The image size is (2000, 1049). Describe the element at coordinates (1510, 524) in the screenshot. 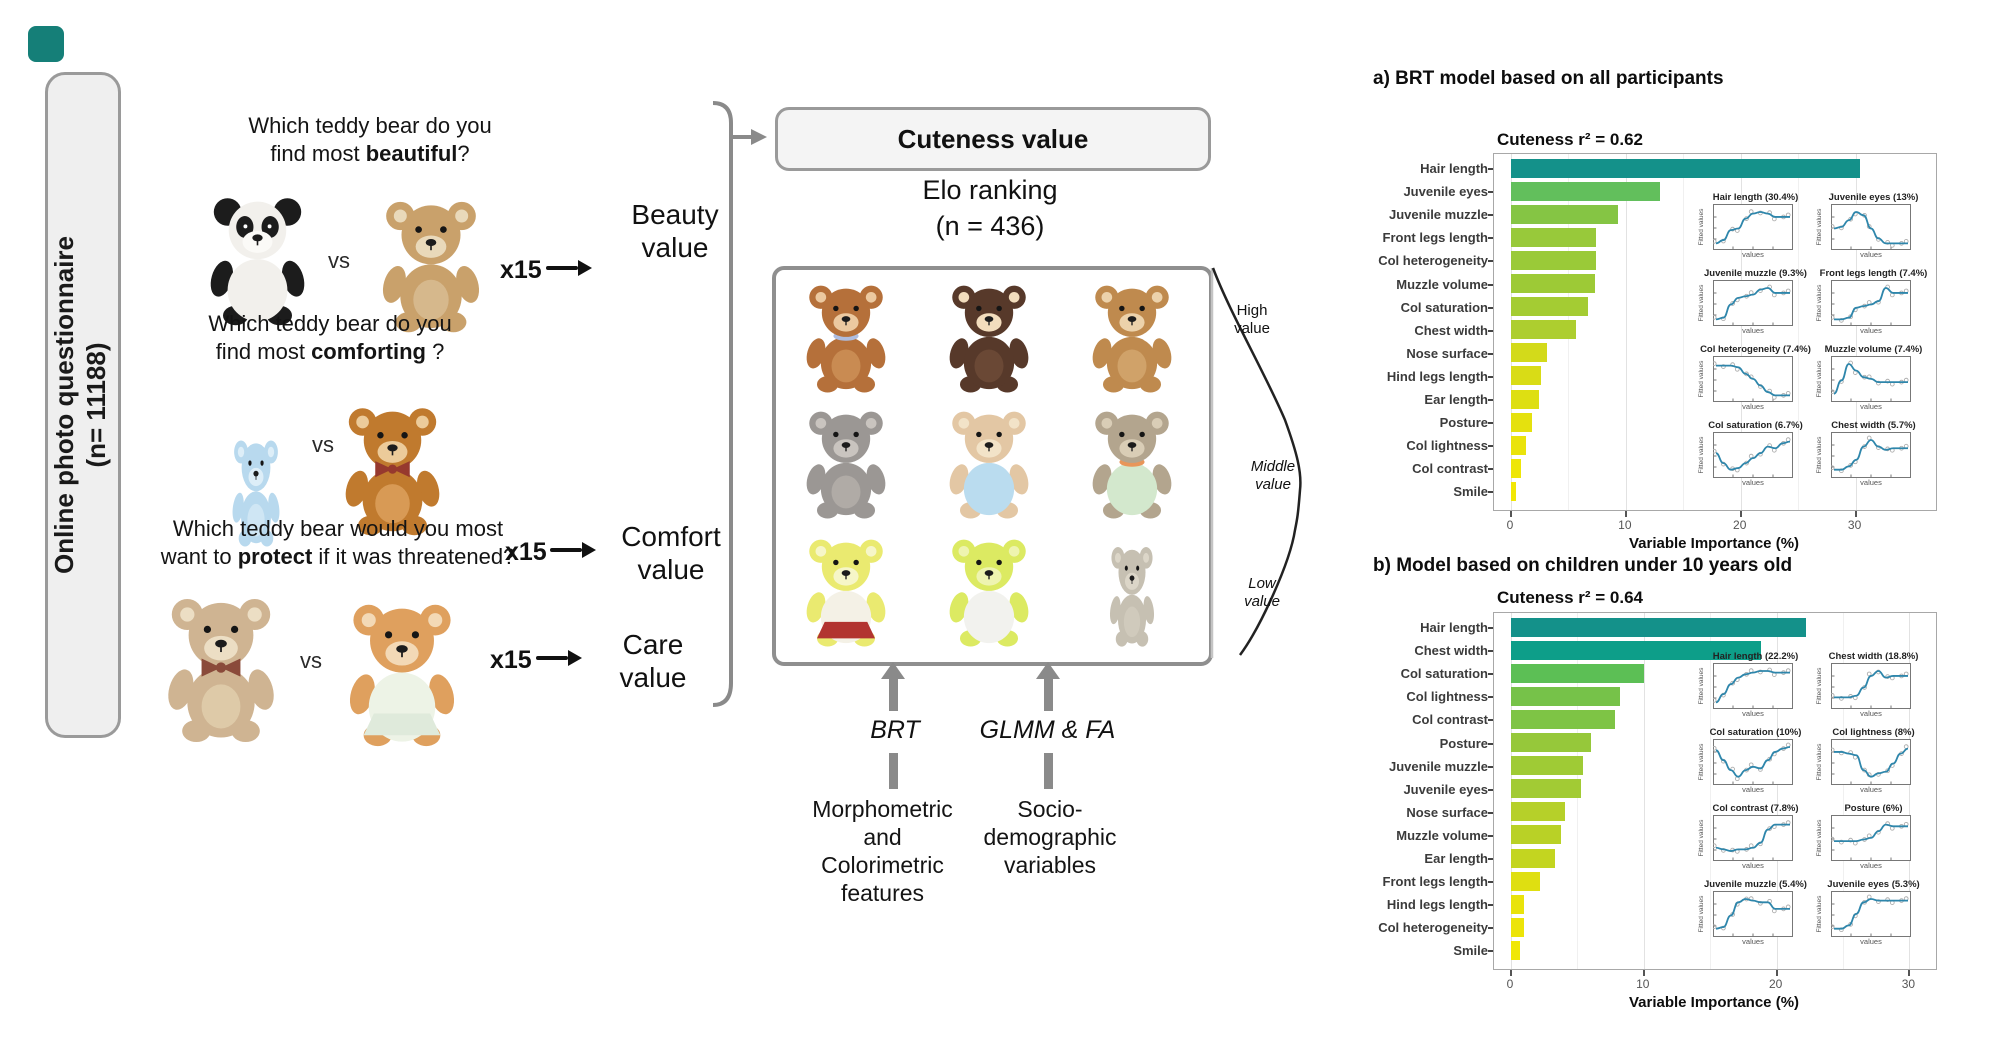

I see `x-tick-label: 0` at that location.